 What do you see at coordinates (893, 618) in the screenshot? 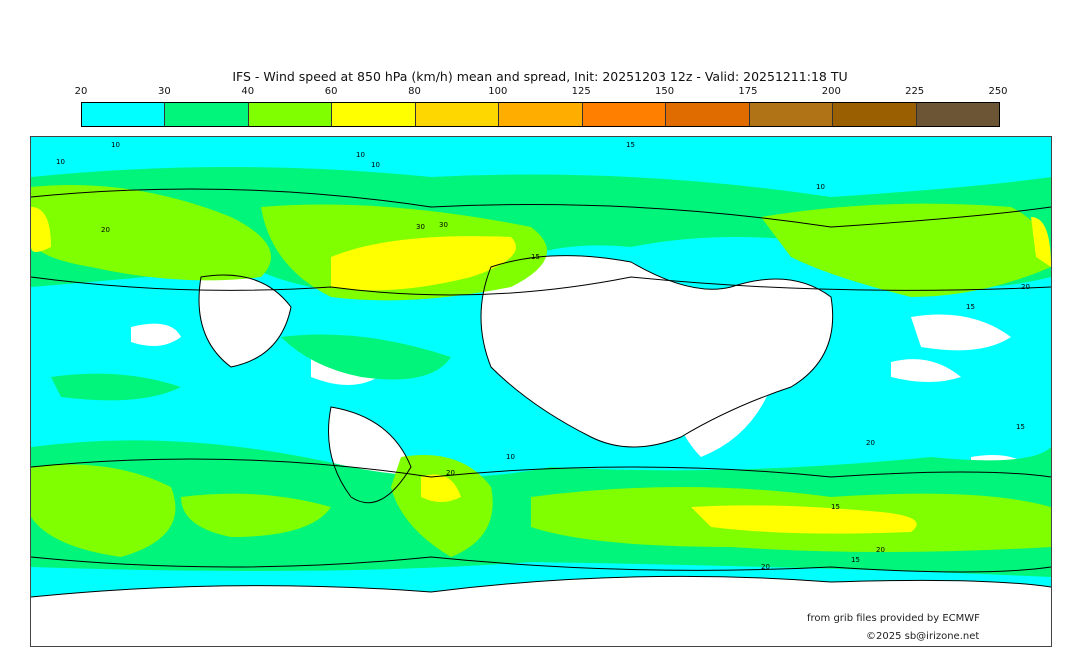
I see `source-credit: from grib files provided by ECMWF` at bounding box center [893, 618].